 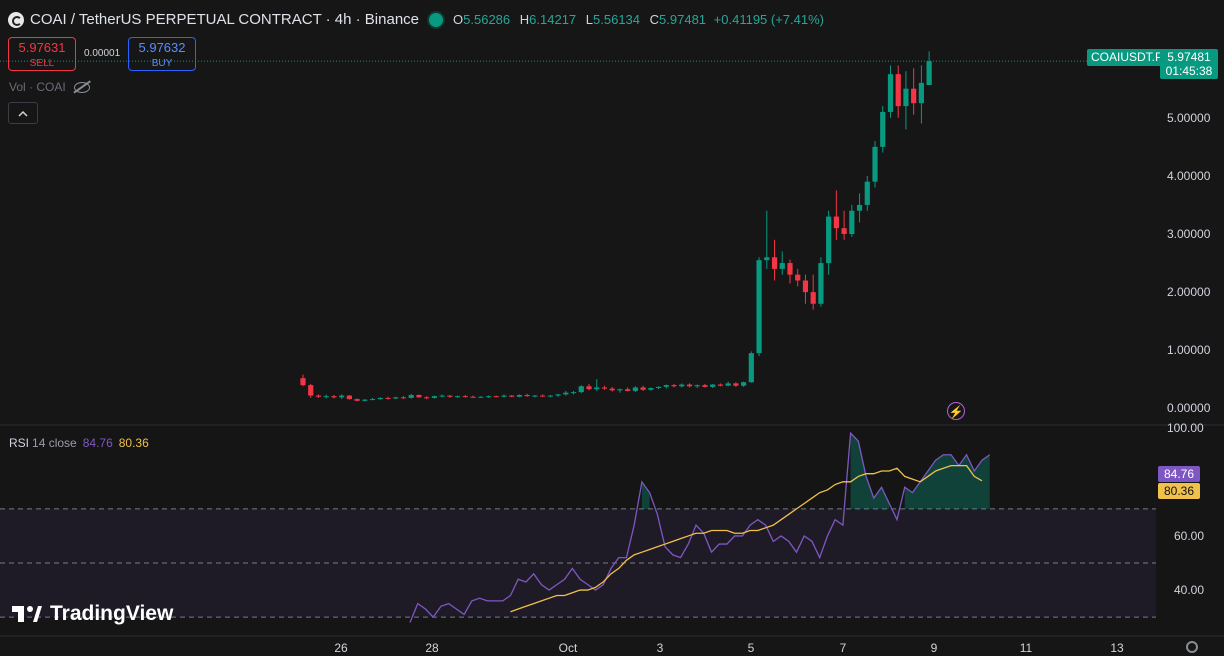 I want to click on tradingview-mark-icon, so click(x=27, y=614).